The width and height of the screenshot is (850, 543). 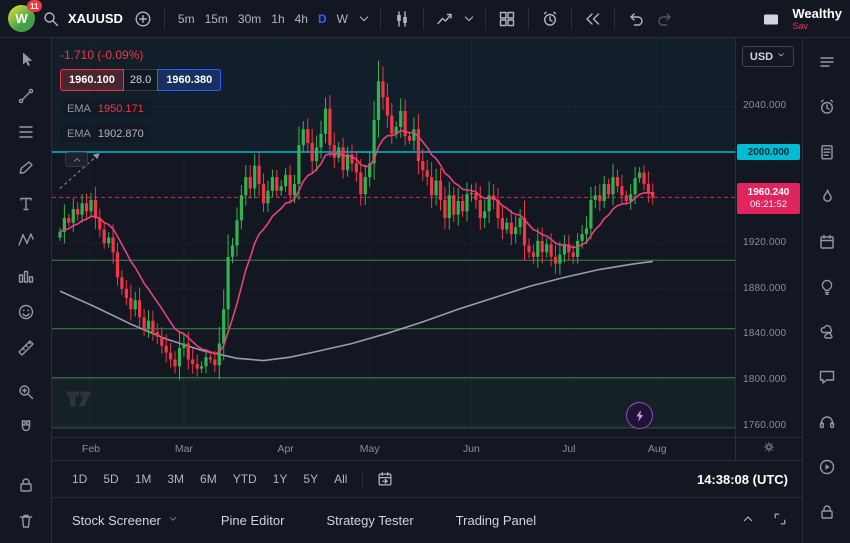 What do you see at coordinates (827, 62) in the screenshot?
I see `watchlist-icon` at bounding box center [827, 62].